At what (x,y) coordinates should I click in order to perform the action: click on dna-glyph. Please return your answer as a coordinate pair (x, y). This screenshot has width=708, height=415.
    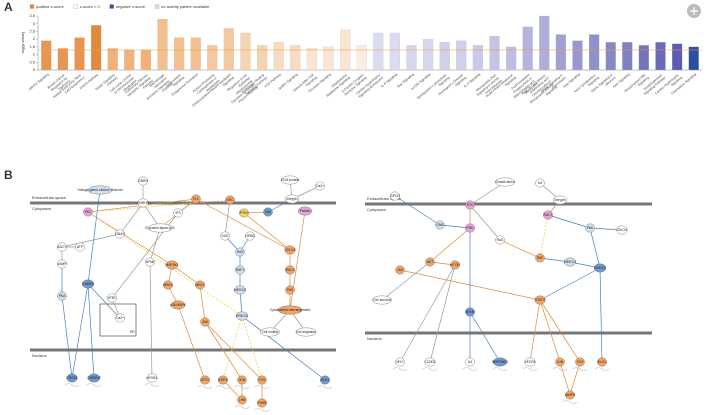
    Looking at the image, I should click on (400, 369).